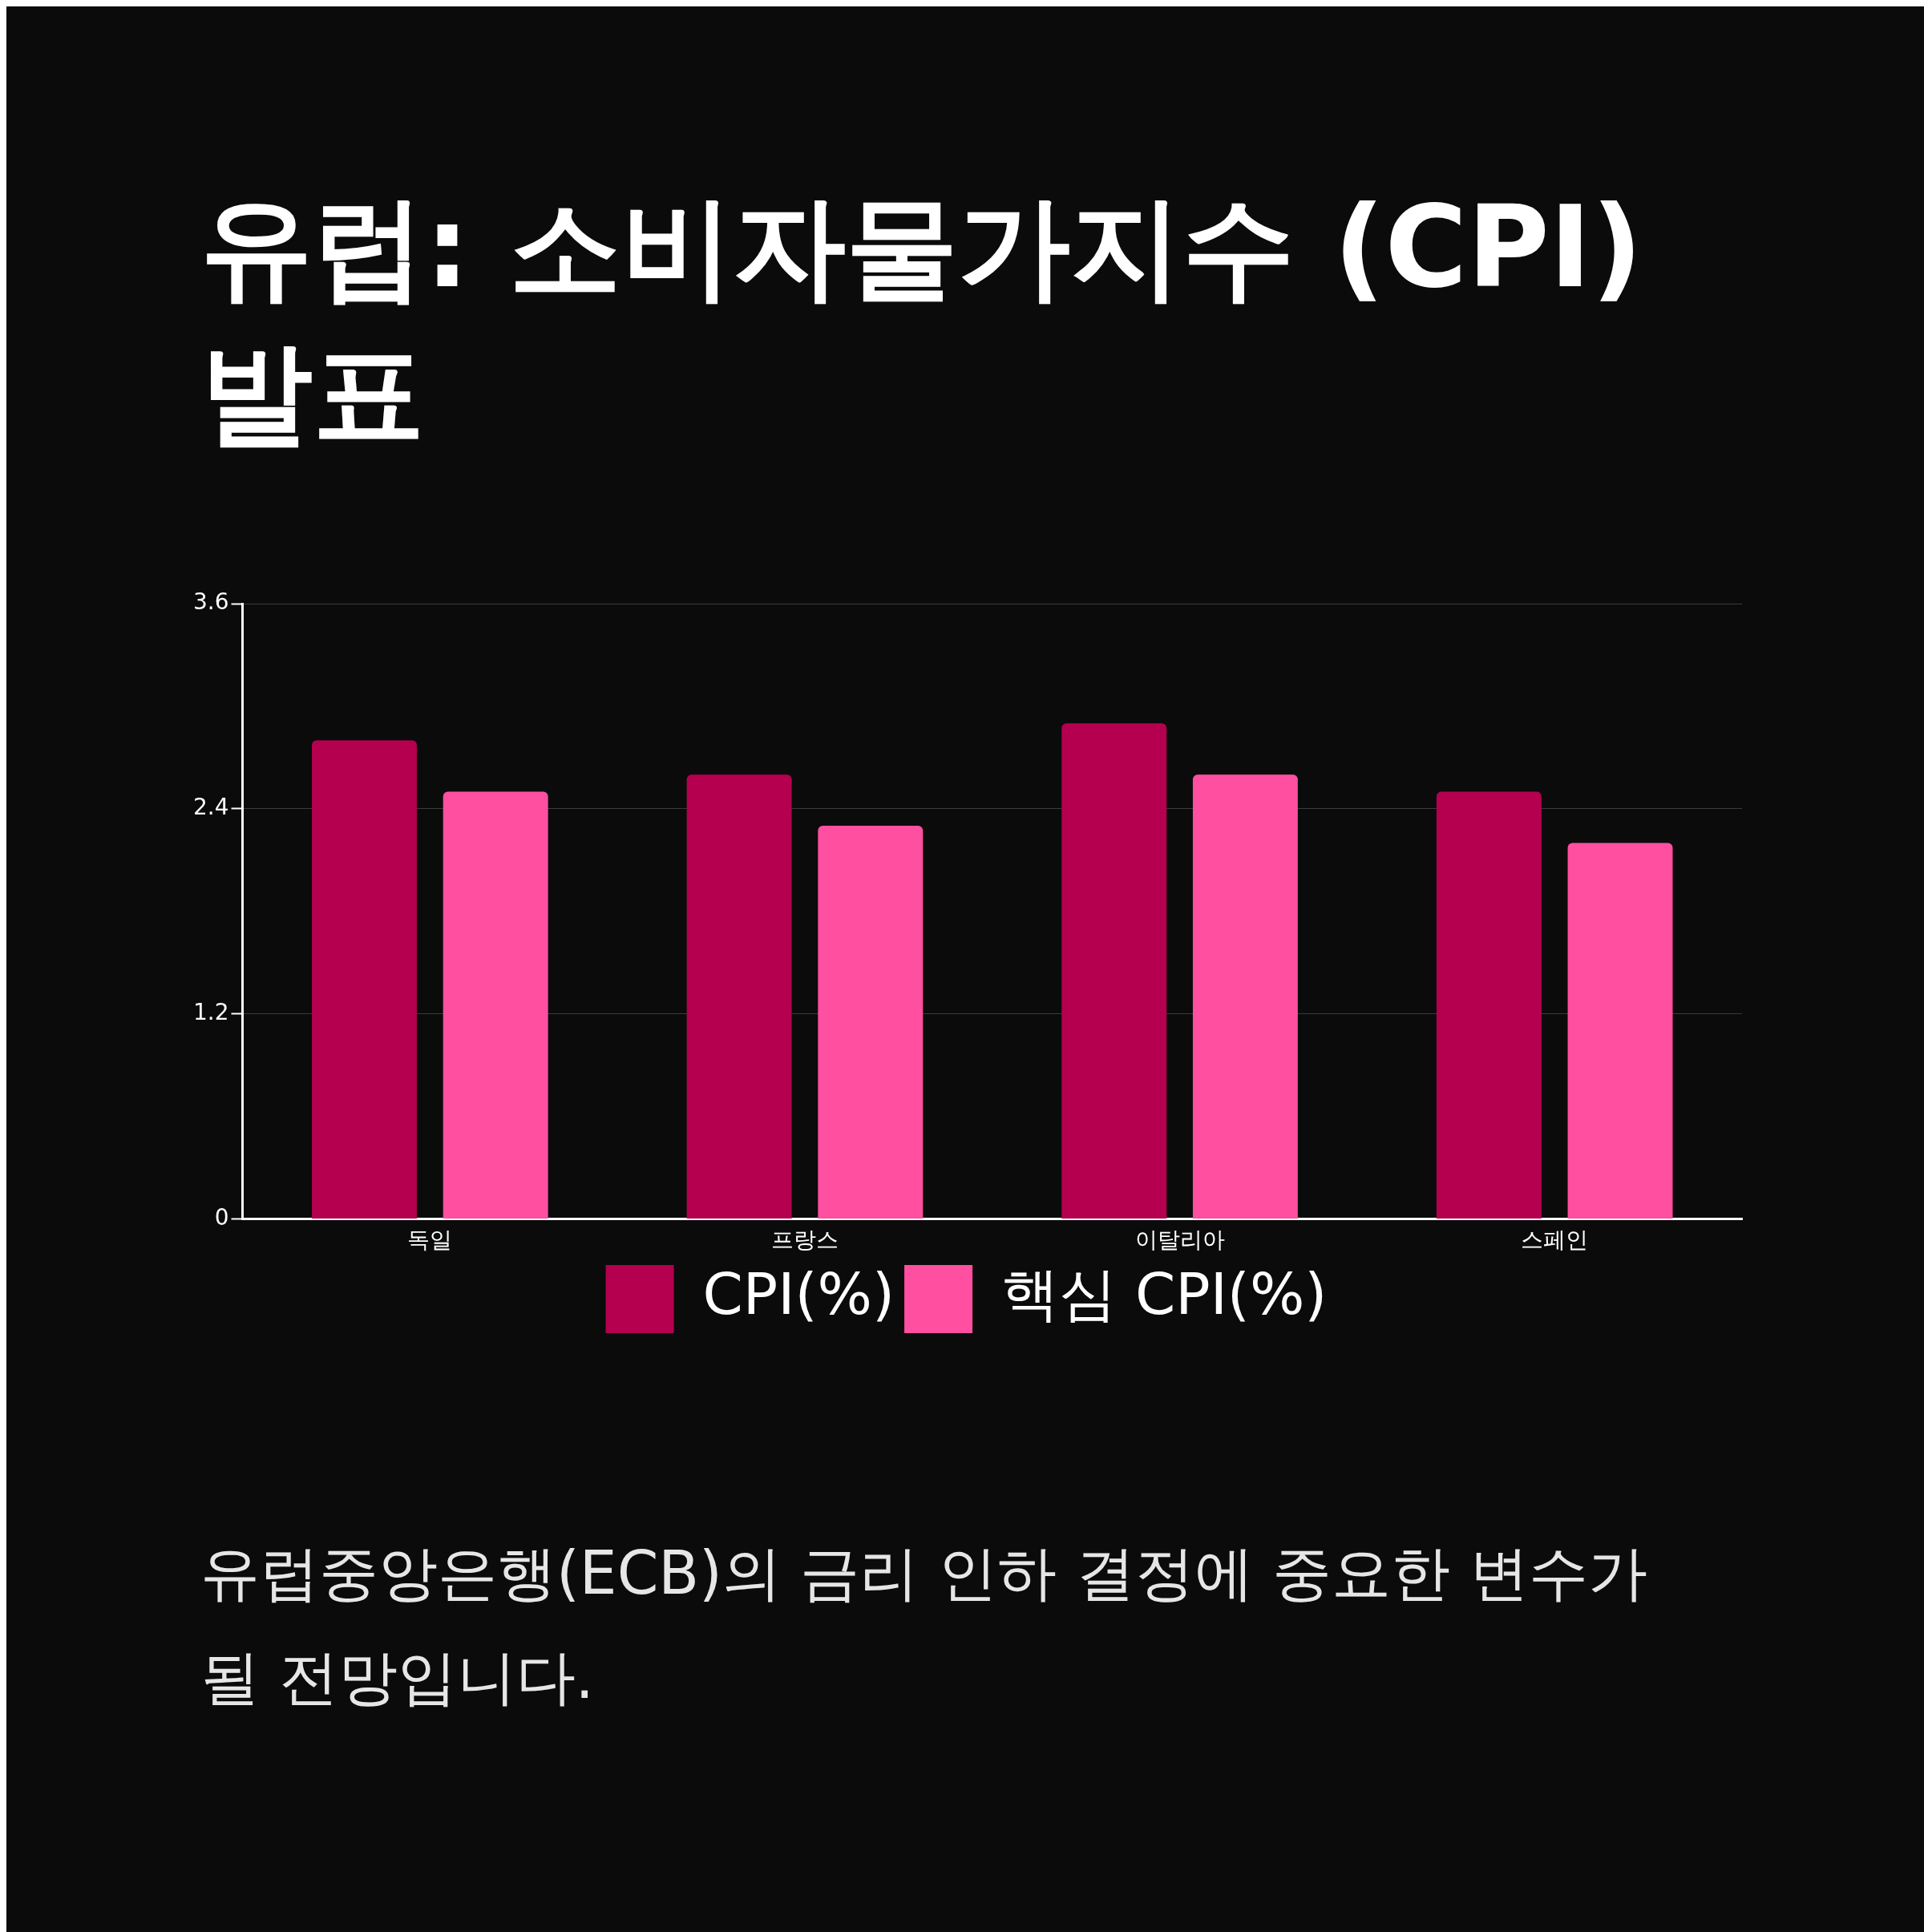 The image size is (1924, 1932). I want to click on x-tick-label: 이탈리아, so click(1179, 1240).